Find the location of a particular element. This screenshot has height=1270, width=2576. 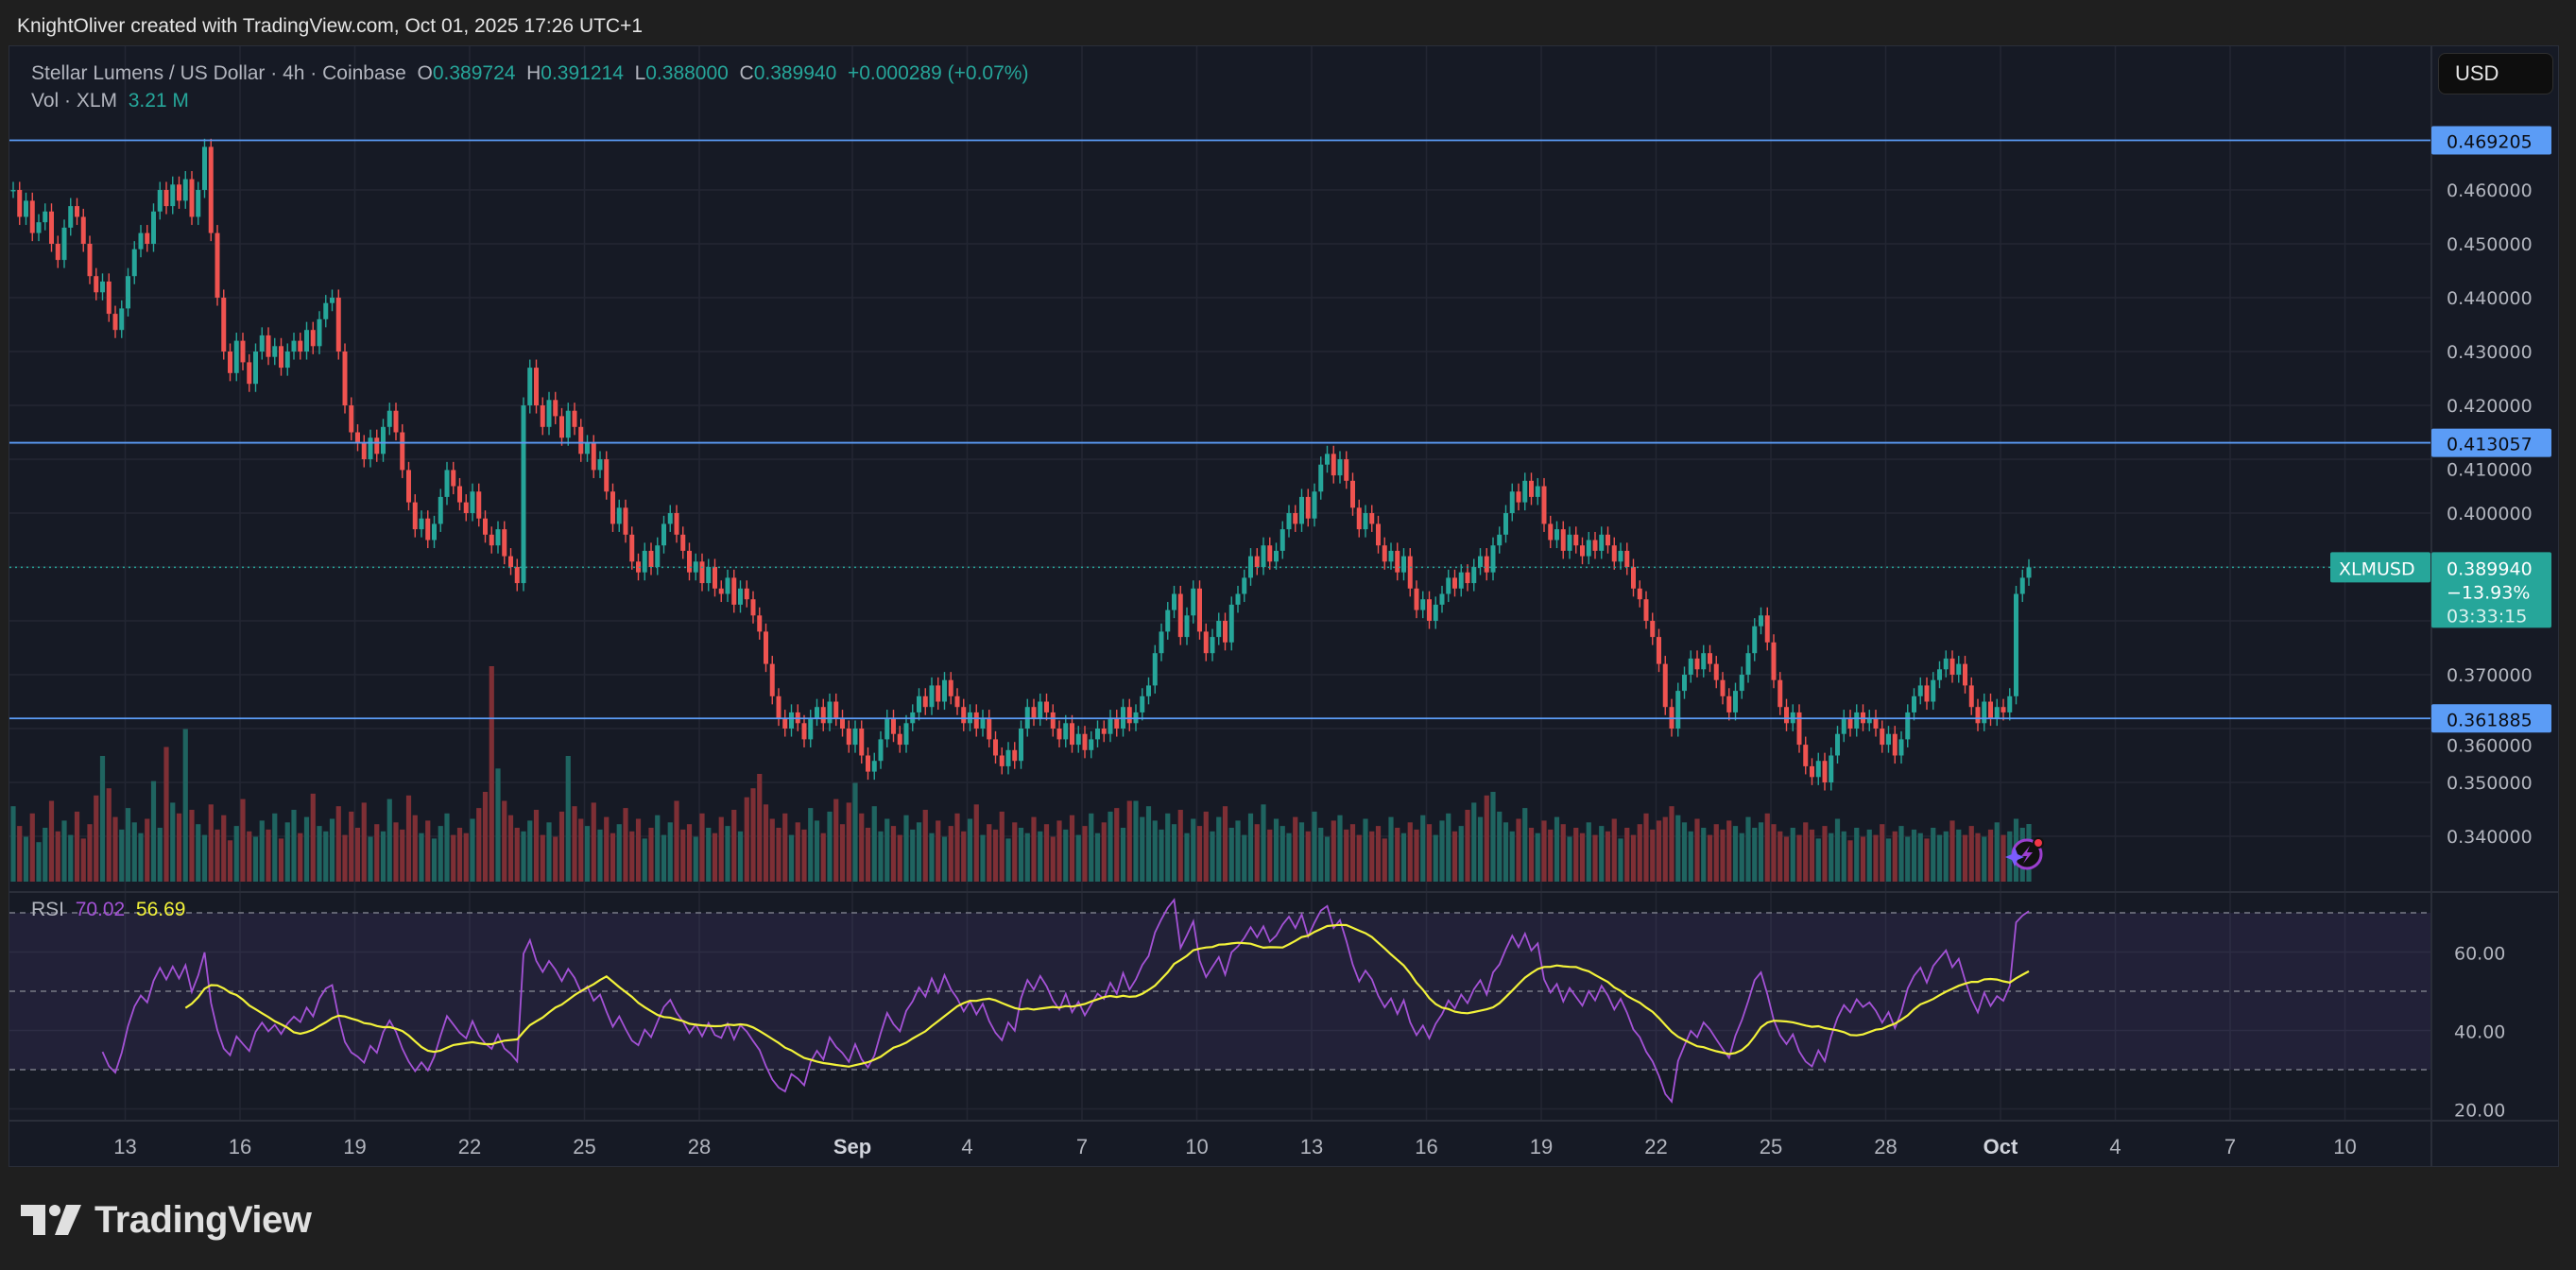

time-tick-label: Oct is located at coordinates (2001, 1146).